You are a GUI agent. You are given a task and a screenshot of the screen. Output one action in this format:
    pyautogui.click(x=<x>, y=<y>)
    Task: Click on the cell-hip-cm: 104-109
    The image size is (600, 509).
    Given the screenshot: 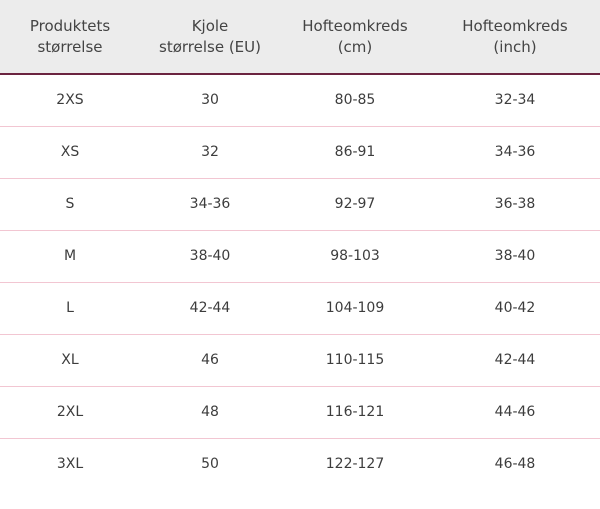 What is the action you would take?
    pyautogui.click(x=355, y=307)
    